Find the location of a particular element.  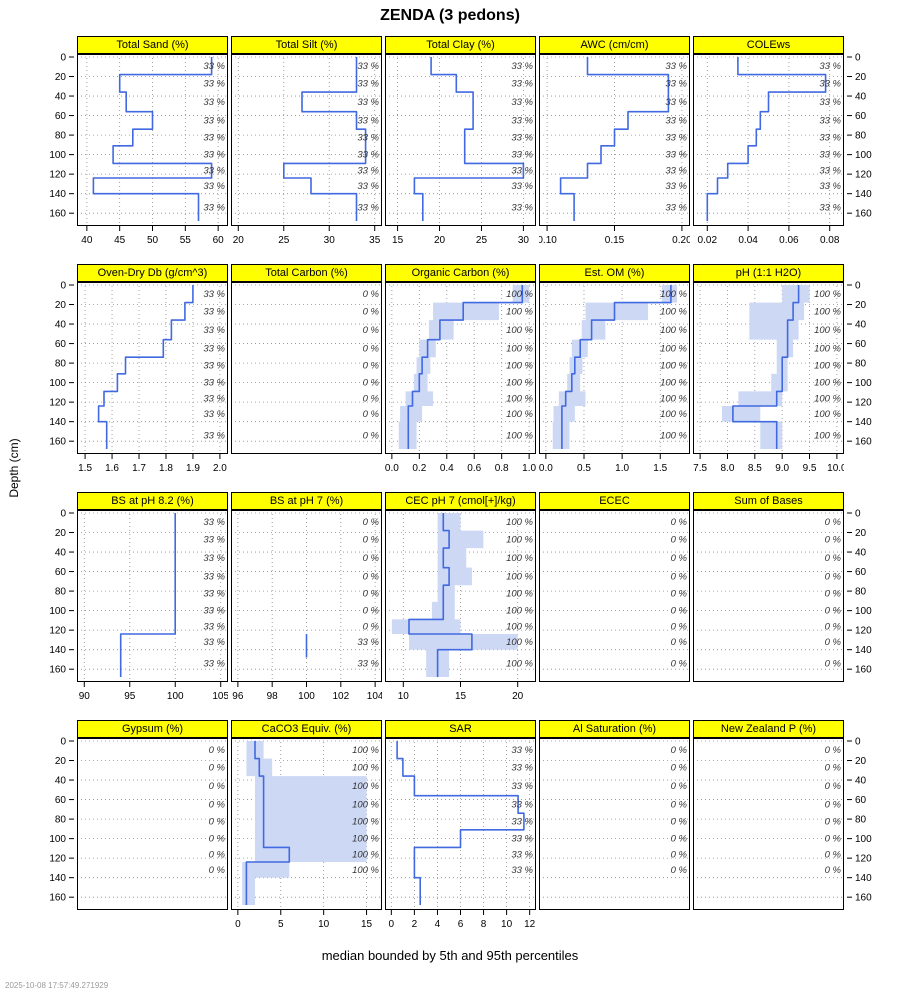

panel-x-axis: 90 95 100 105 is located at coordinates (153, 692).